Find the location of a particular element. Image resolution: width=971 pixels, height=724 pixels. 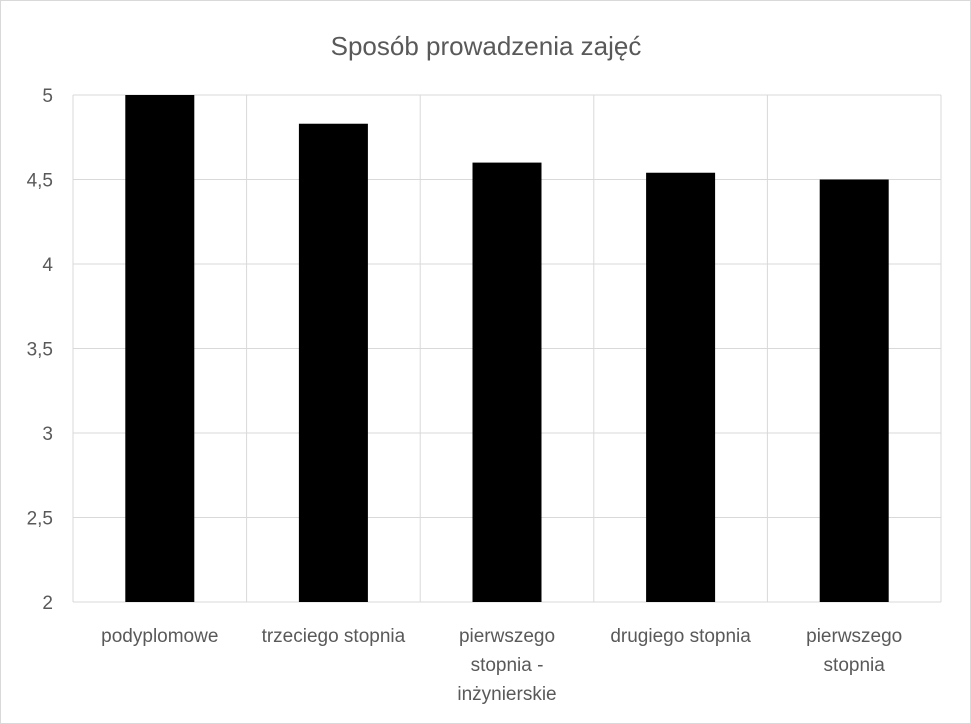

x-category-label: pierwszego stopnia -inżynierskie is located at coordinates (506, 665).